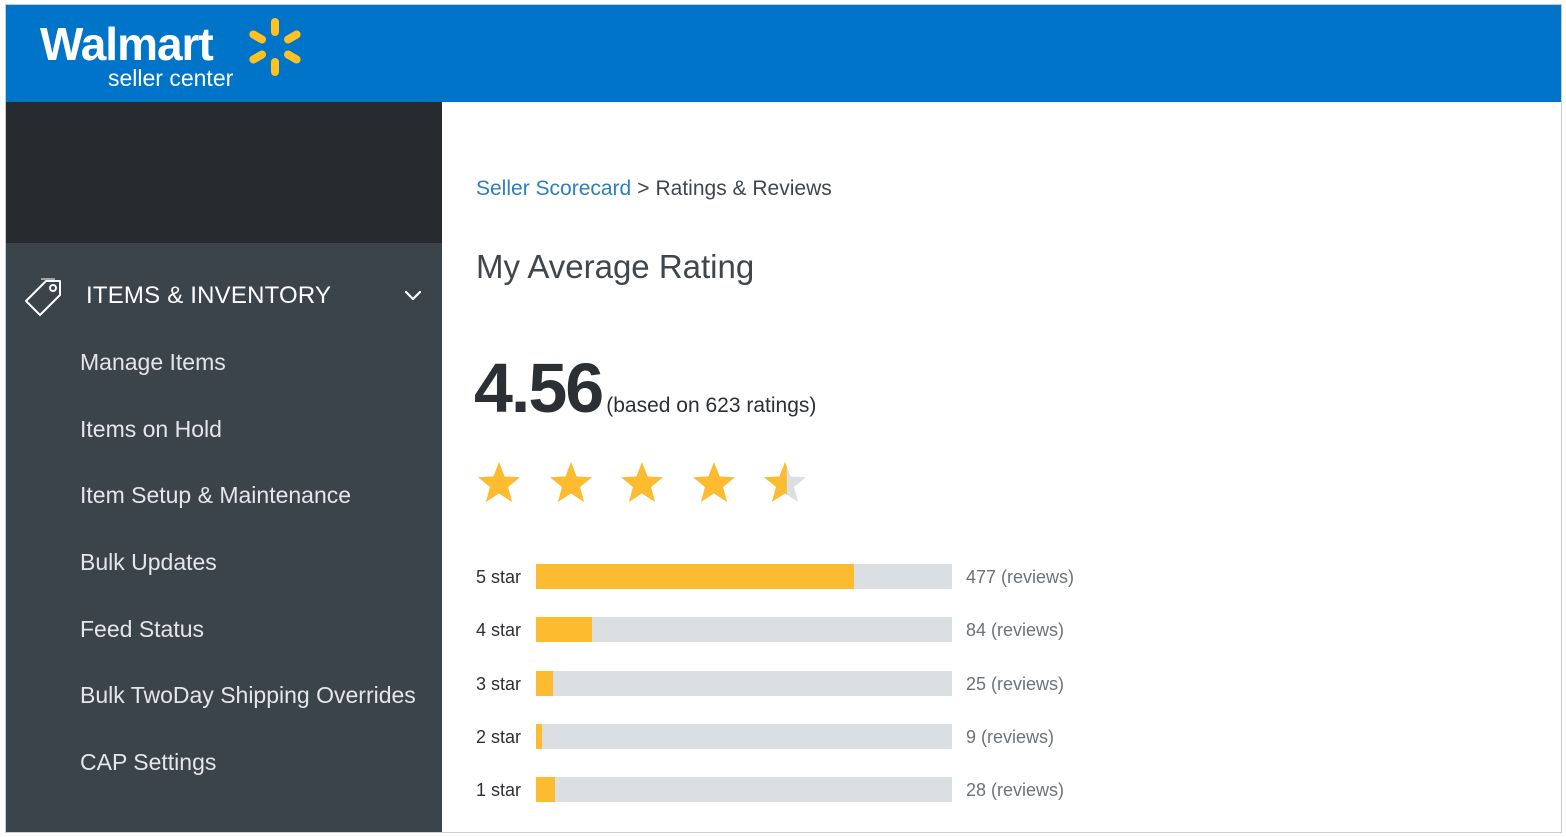  I want to click on breakdown-review-count: 84 (reviews), so click(1015, 630).